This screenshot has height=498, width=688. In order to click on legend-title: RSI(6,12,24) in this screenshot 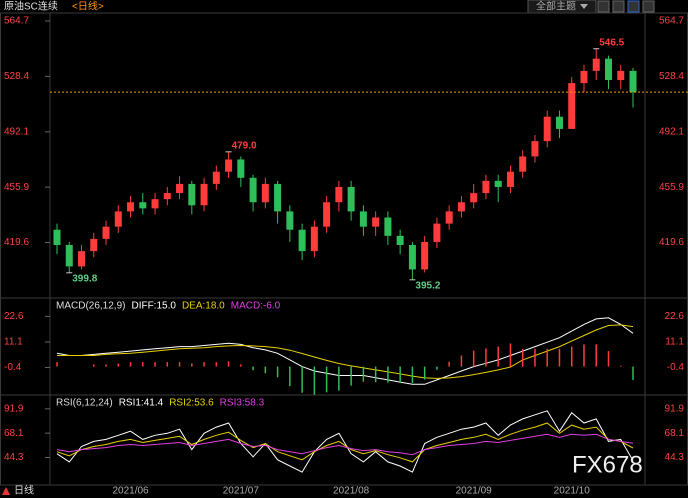, I will do `click(84, 403)`.